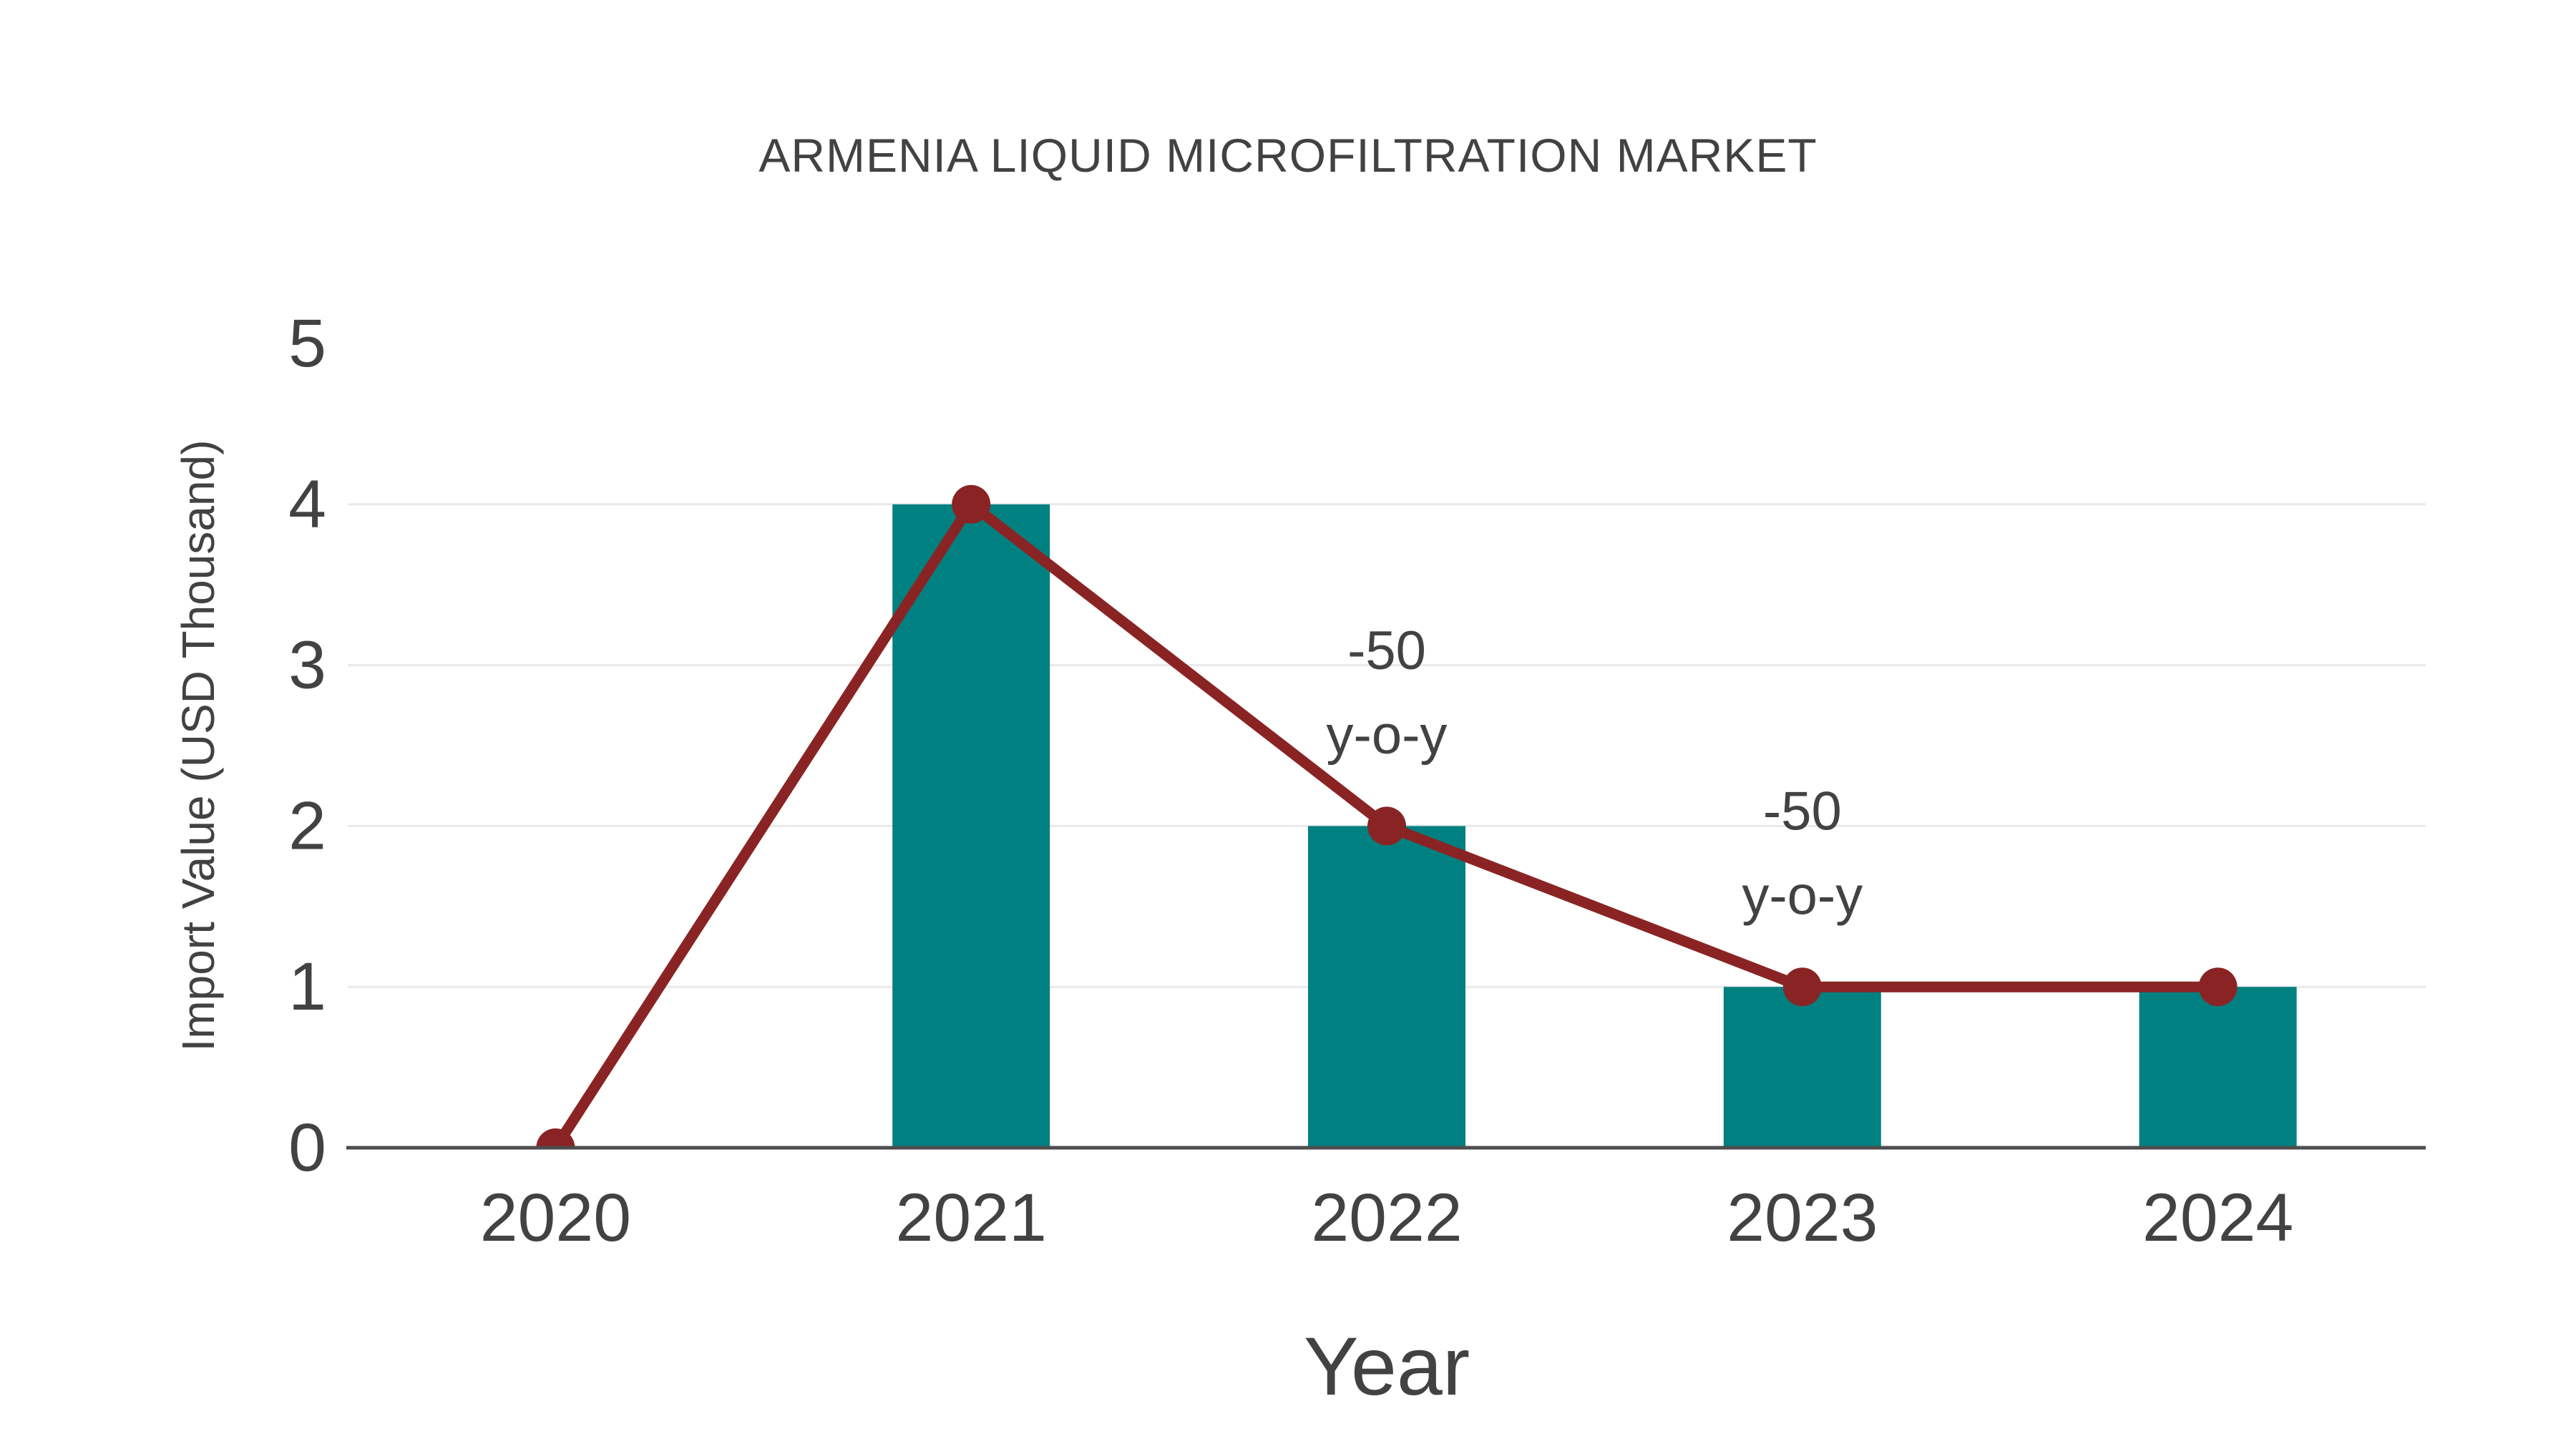  Describe the element at coordinates (1386, 650) in the screenshot. I see `annotation-value-2022: -50` at that location.